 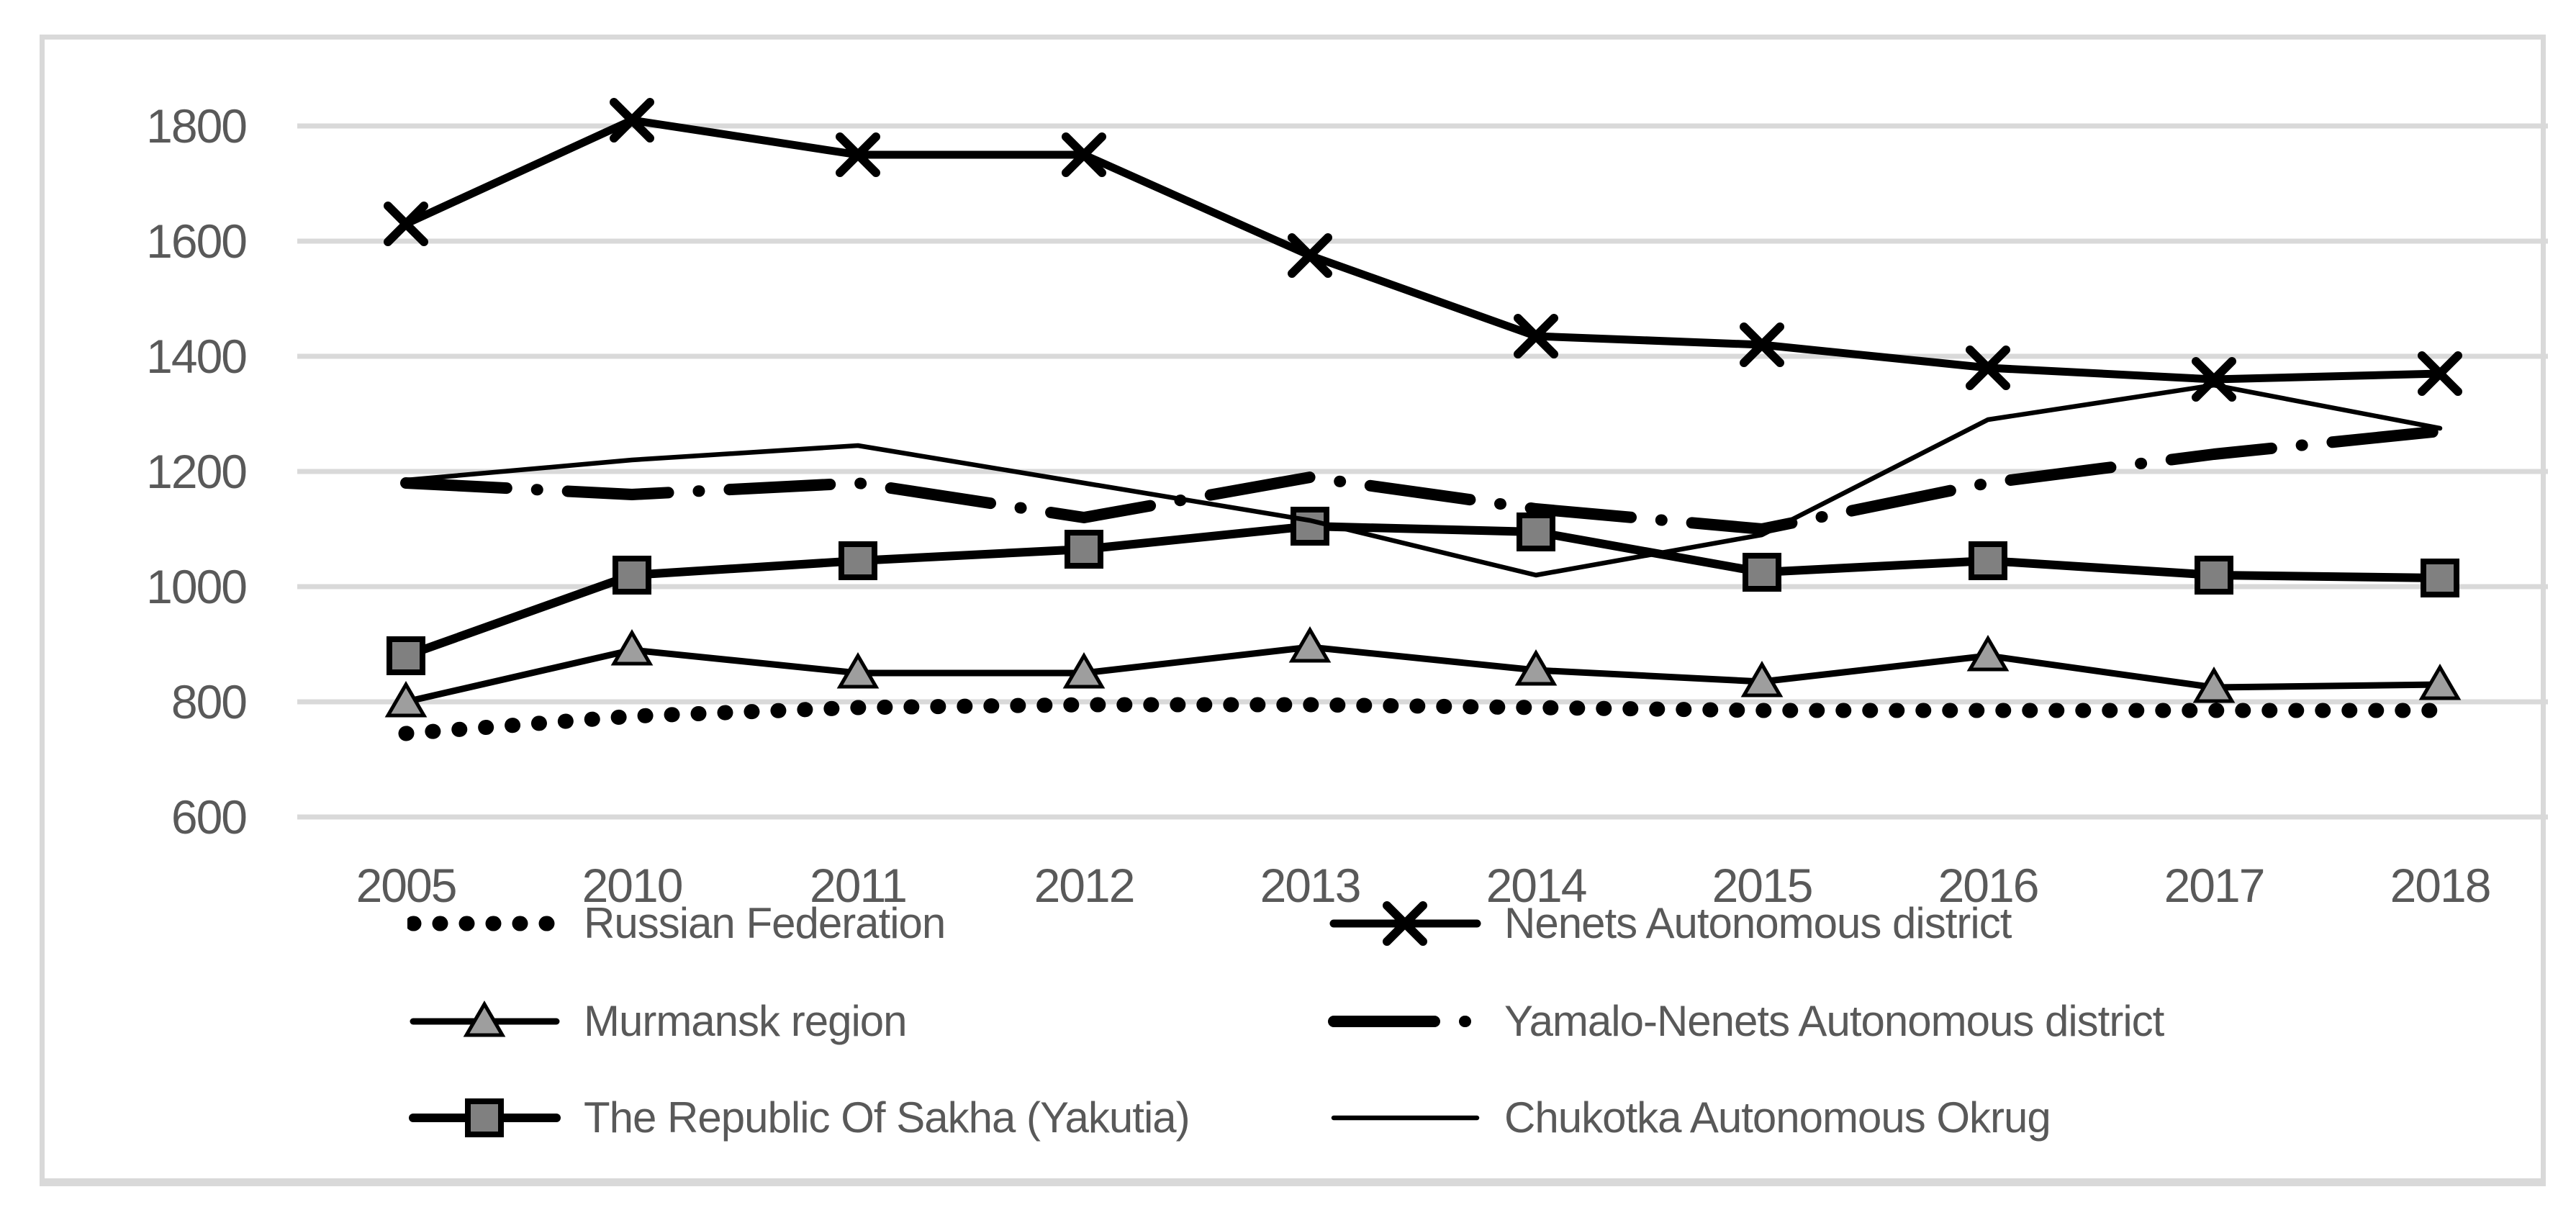 What do you see at coordinates (1777, 1117) in the screenshot?
I see `legend-label-chukotka: Chukotka Autonomous Okrug` at bounding box center [1777, 1117].